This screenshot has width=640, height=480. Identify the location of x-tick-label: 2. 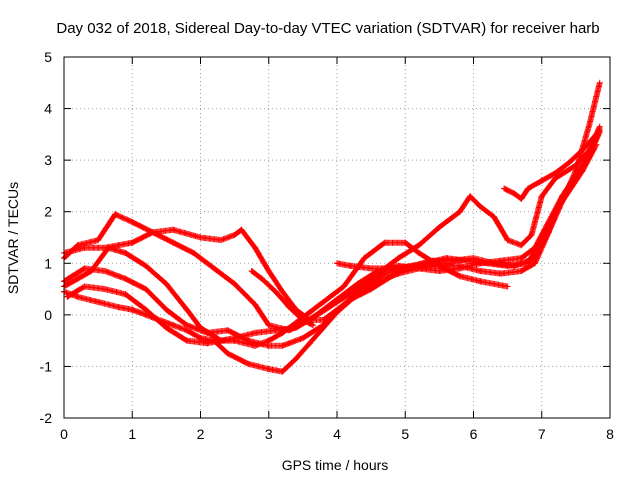
(201, 434).